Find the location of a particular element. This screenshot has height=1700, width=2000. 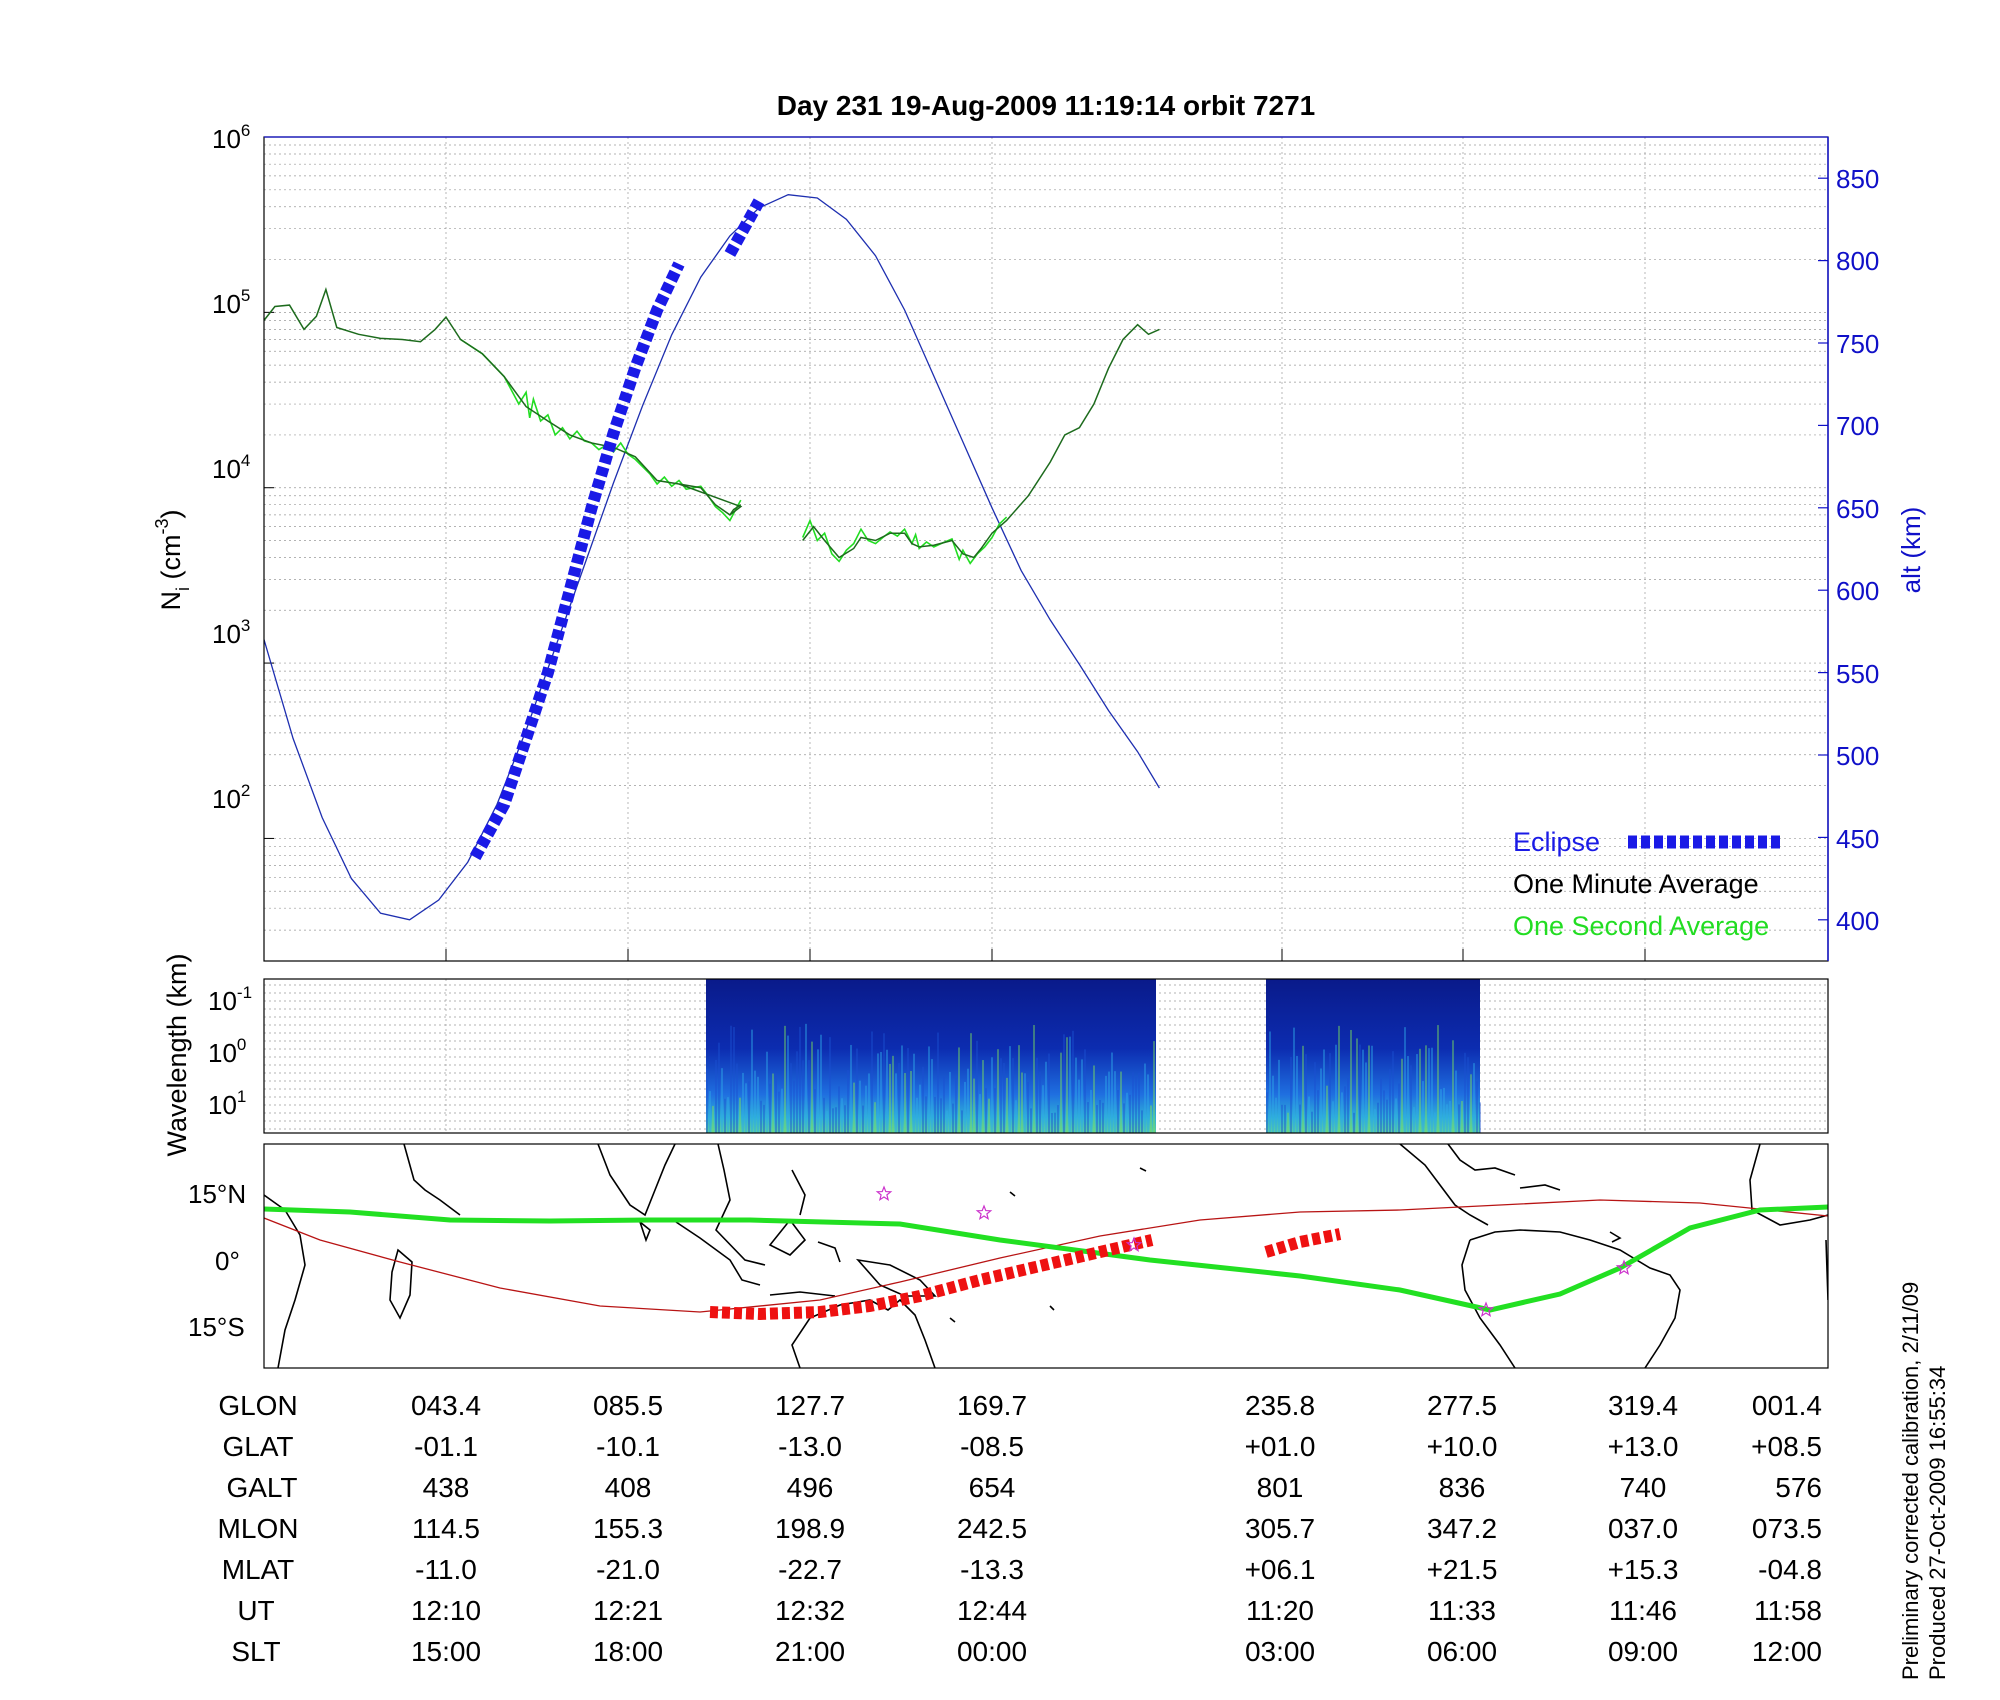

y-tick-label: 10³ is located at coordinates (231, 632).